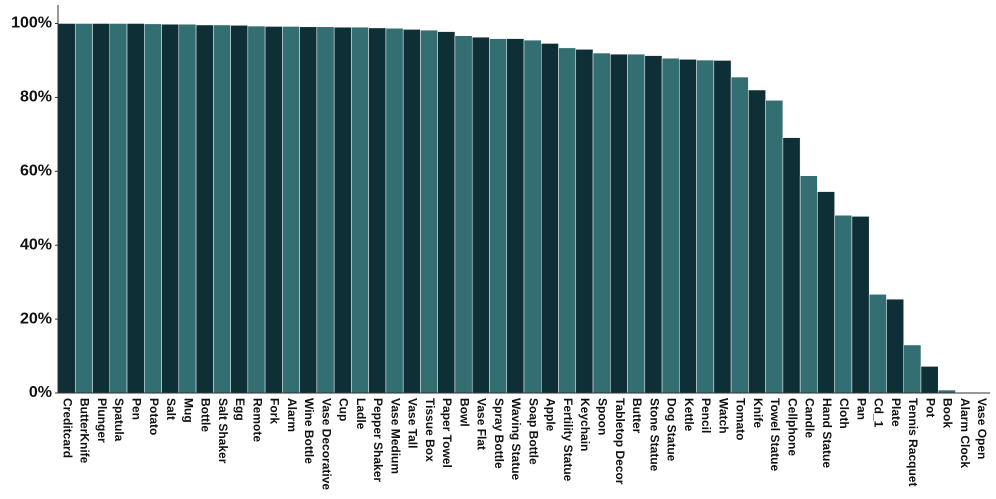 This screenshot has height=499, width=996. I want to click on x-tick-label: Alarm, so click(292, 415).